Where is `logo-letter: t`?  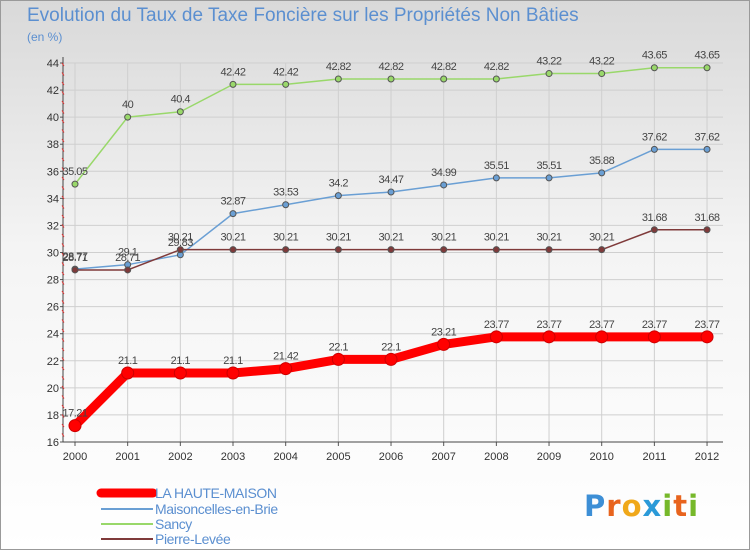 logo-letter: t is located at coordinates (681, 506).